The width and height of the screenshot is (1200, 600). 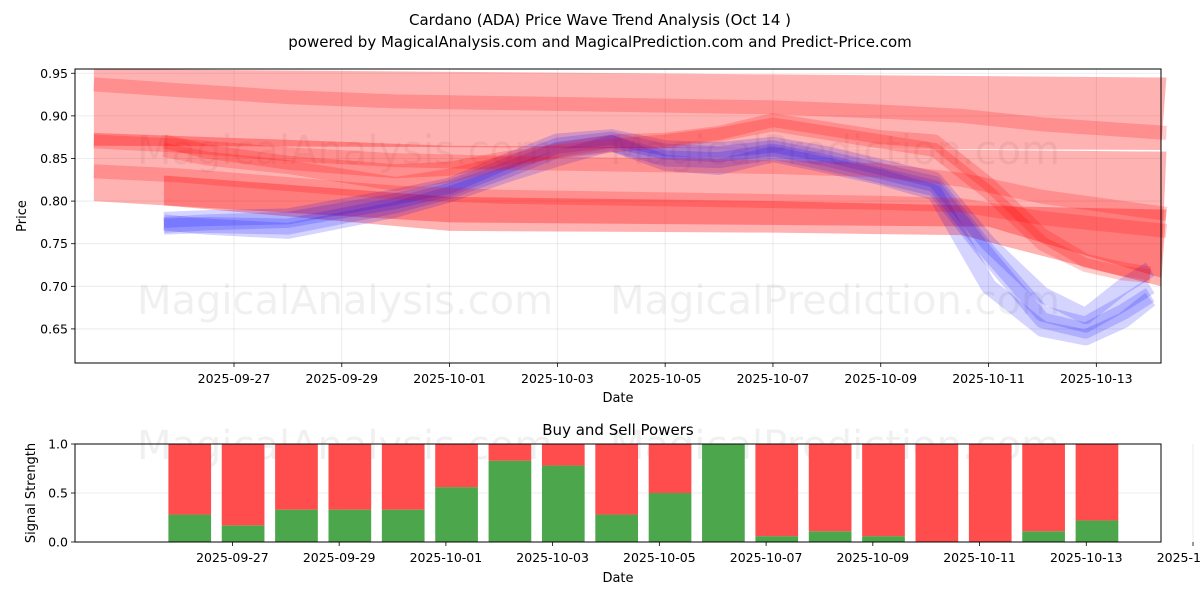 What do you see at coordinates (1178, 557) in the screenshot?
I see `x-tick-label: 2025-10-15` at bounding box center [1178, 557].